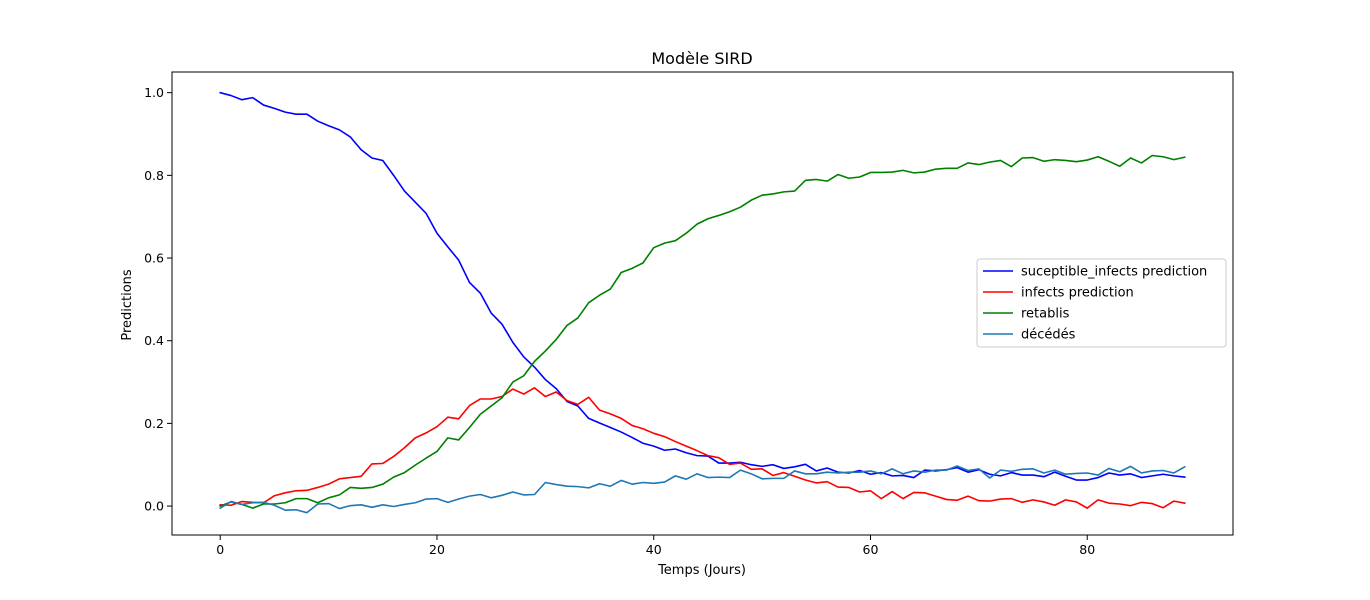 This screenshot has height=600, width=1370. What do you see at coordinates (1087, 549) in the screenshot?
I see `x-tick-label: 80` at bounding box center [1087, 549].